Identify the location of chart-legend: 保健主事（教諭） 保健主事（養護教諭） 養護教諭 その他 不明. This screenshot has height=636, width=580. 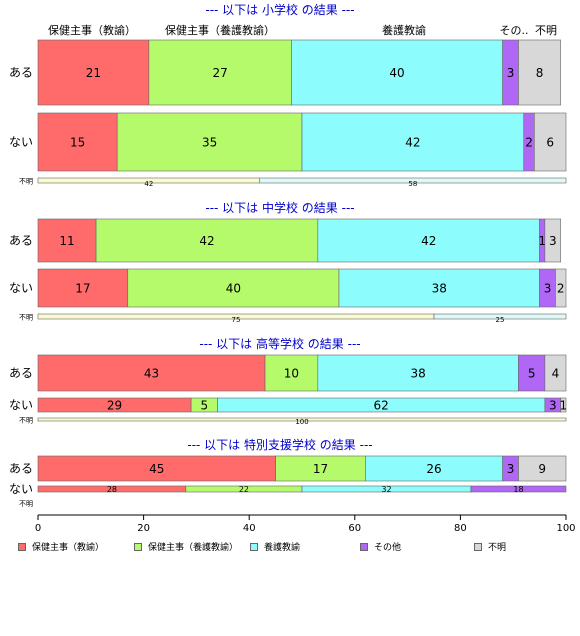
(298, 547).